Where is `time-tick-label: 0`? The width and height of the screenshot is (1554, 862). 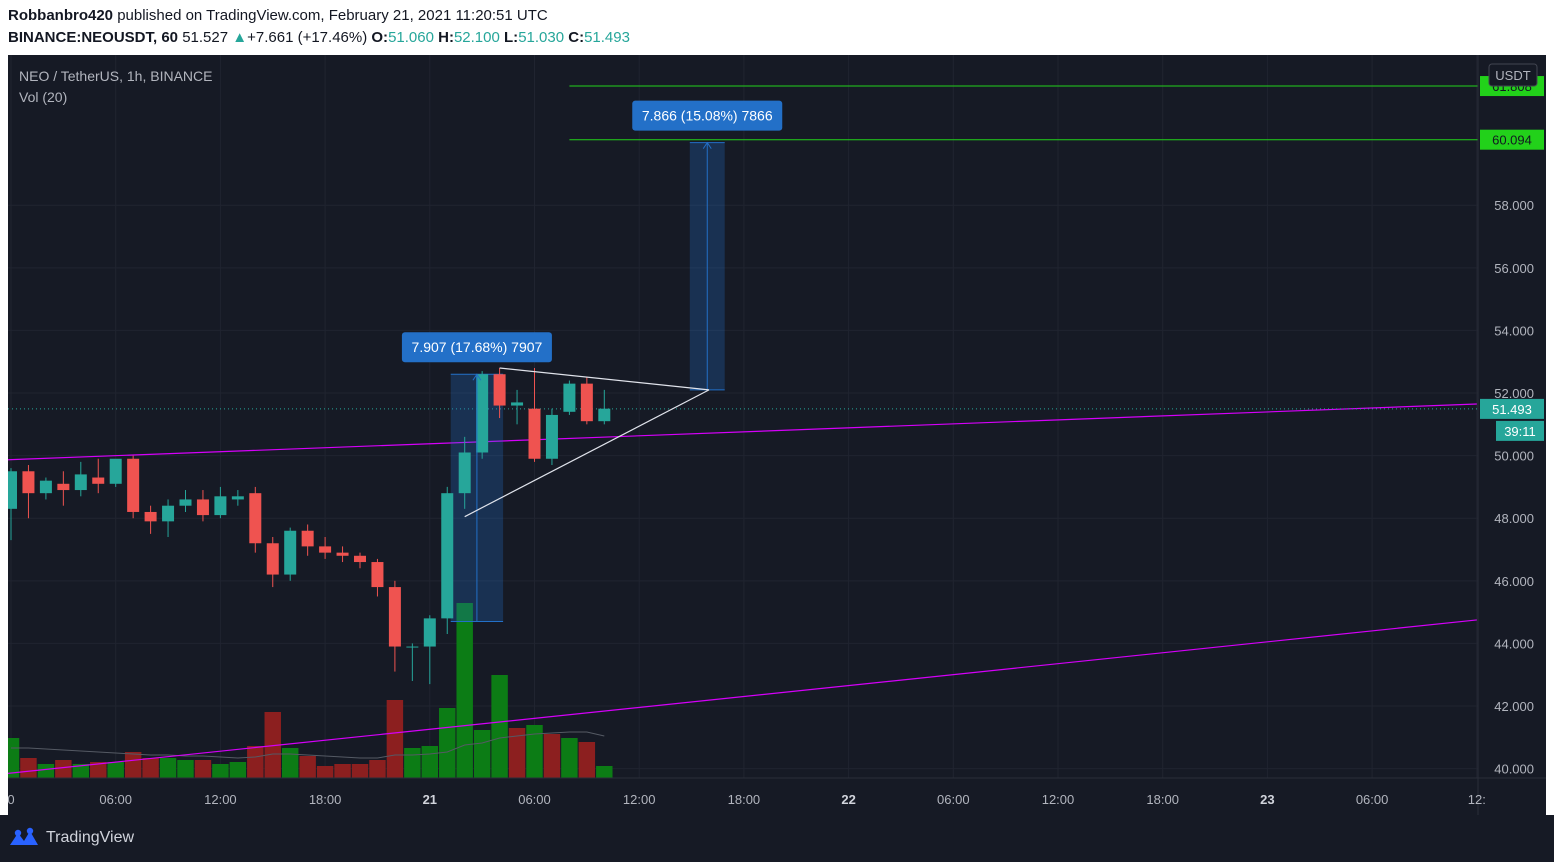 time-tick-label: 0 is located at coordinates (11, 799).